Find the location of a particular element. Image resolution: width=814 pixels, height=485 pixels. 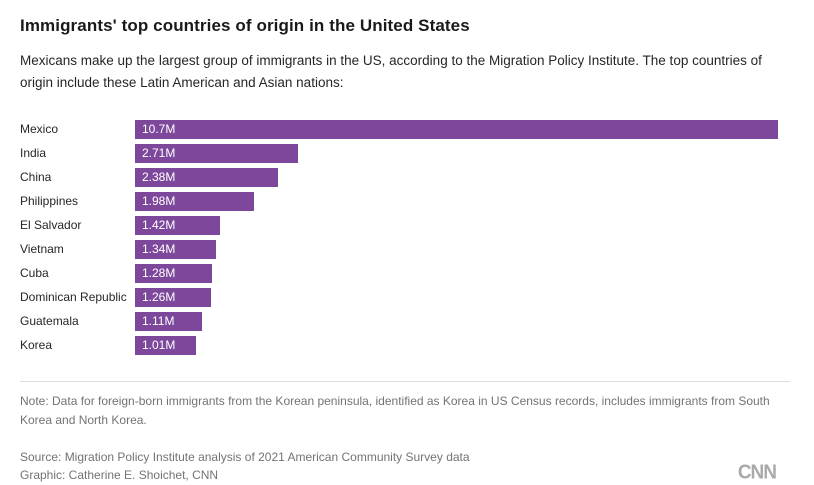

bar-track: 1.42M is located at coordinates (456, 225).